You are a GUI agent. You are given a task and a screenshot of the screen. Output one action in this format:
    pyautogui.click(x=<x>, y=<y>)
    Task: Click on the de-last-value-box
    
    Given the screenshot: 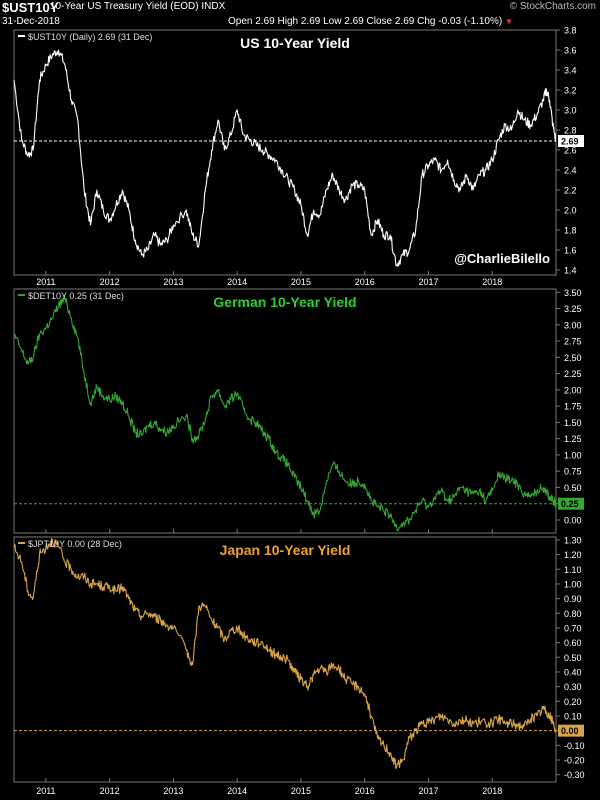 What is the action you would take?
    pyautogui.click(x=571, y=503)
    